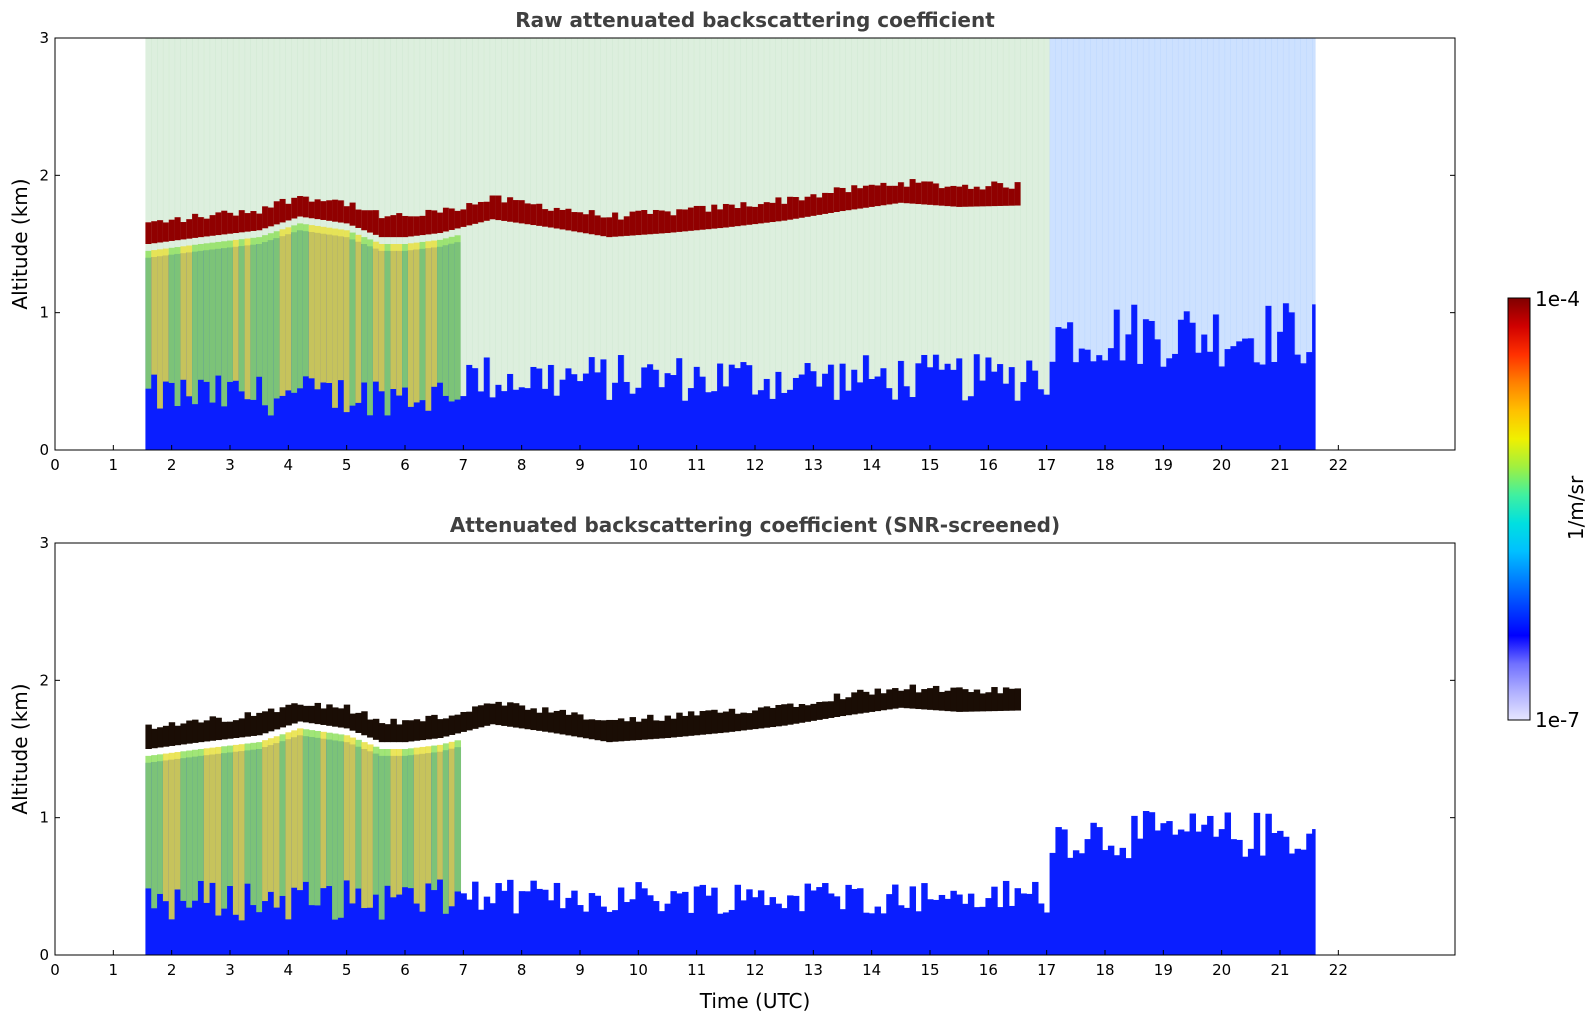 The image size is (1595, 1020). What do you see at coordinates (289, 970) in the screenshot?
I see `x-tick-label: 4` at bounding box center [289, 970].